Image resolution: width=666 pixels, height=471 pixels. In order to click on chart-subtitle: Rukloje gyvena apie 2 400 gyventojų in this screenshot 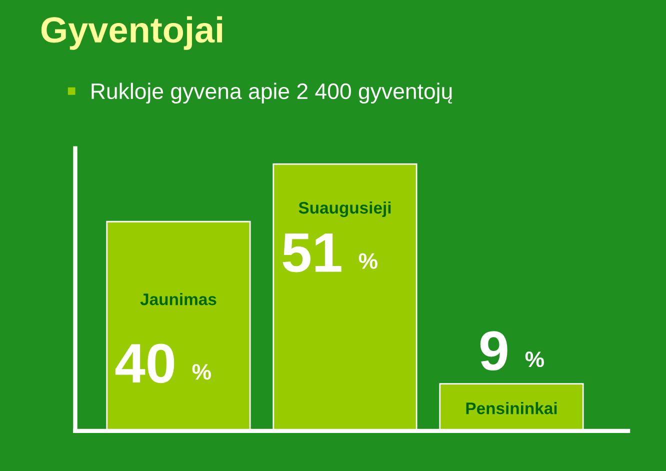, I will do `click(272, 93)`.